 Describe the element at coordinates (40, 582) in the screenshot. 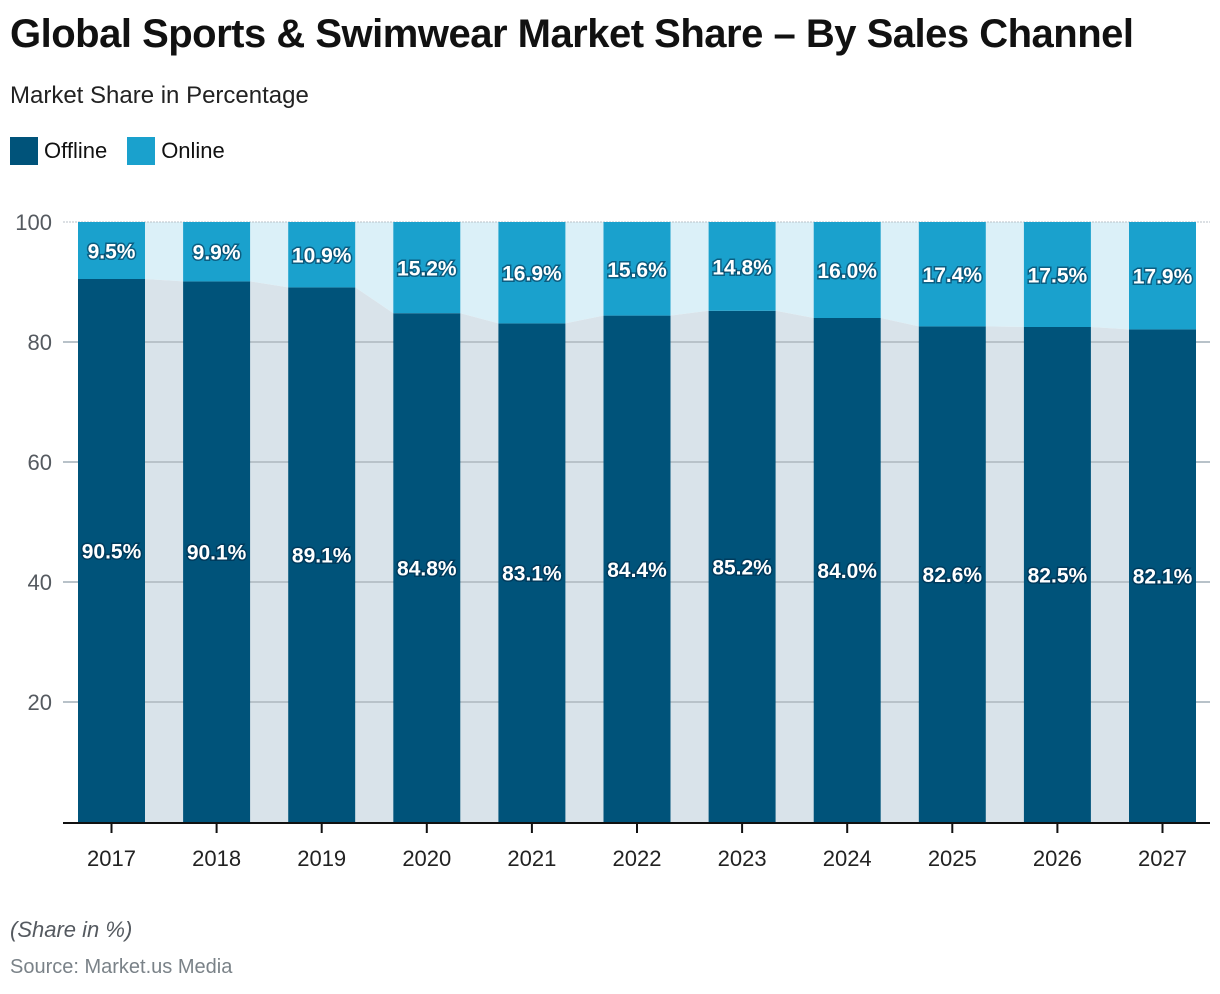

I see `y-tick-label: 40` at that location.